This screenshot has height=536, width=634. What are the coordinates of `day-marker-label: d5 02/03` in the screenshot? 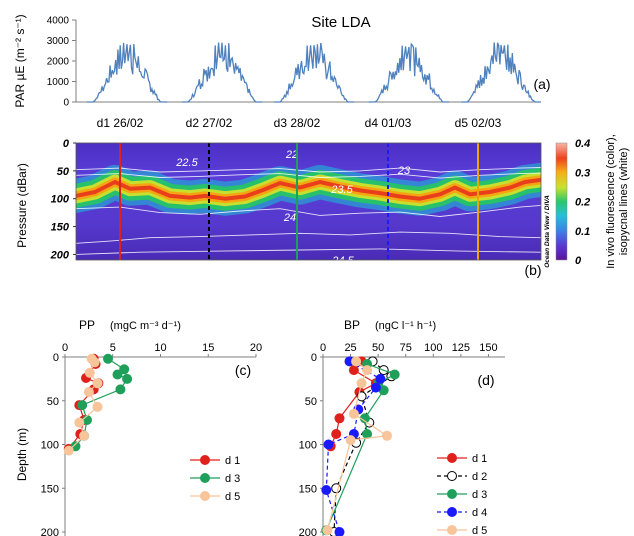 It's located at (478, 123).